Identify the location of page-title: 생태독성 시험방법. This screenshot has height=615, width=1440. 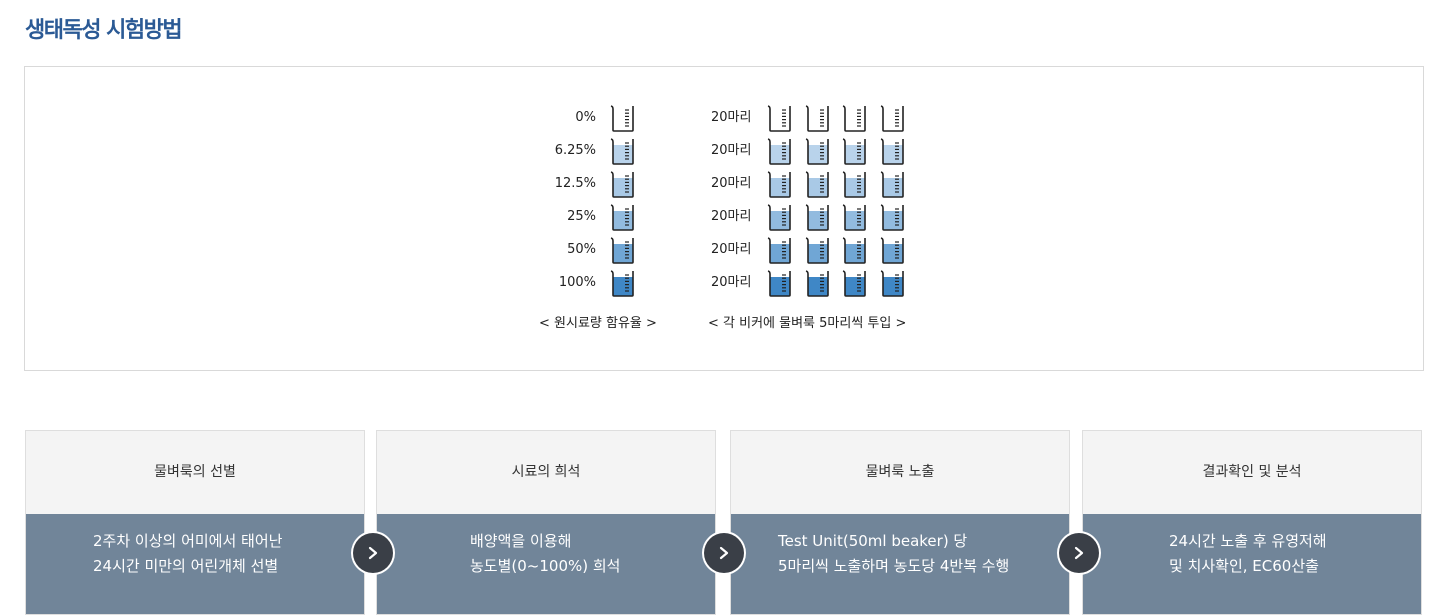
(104, 30).